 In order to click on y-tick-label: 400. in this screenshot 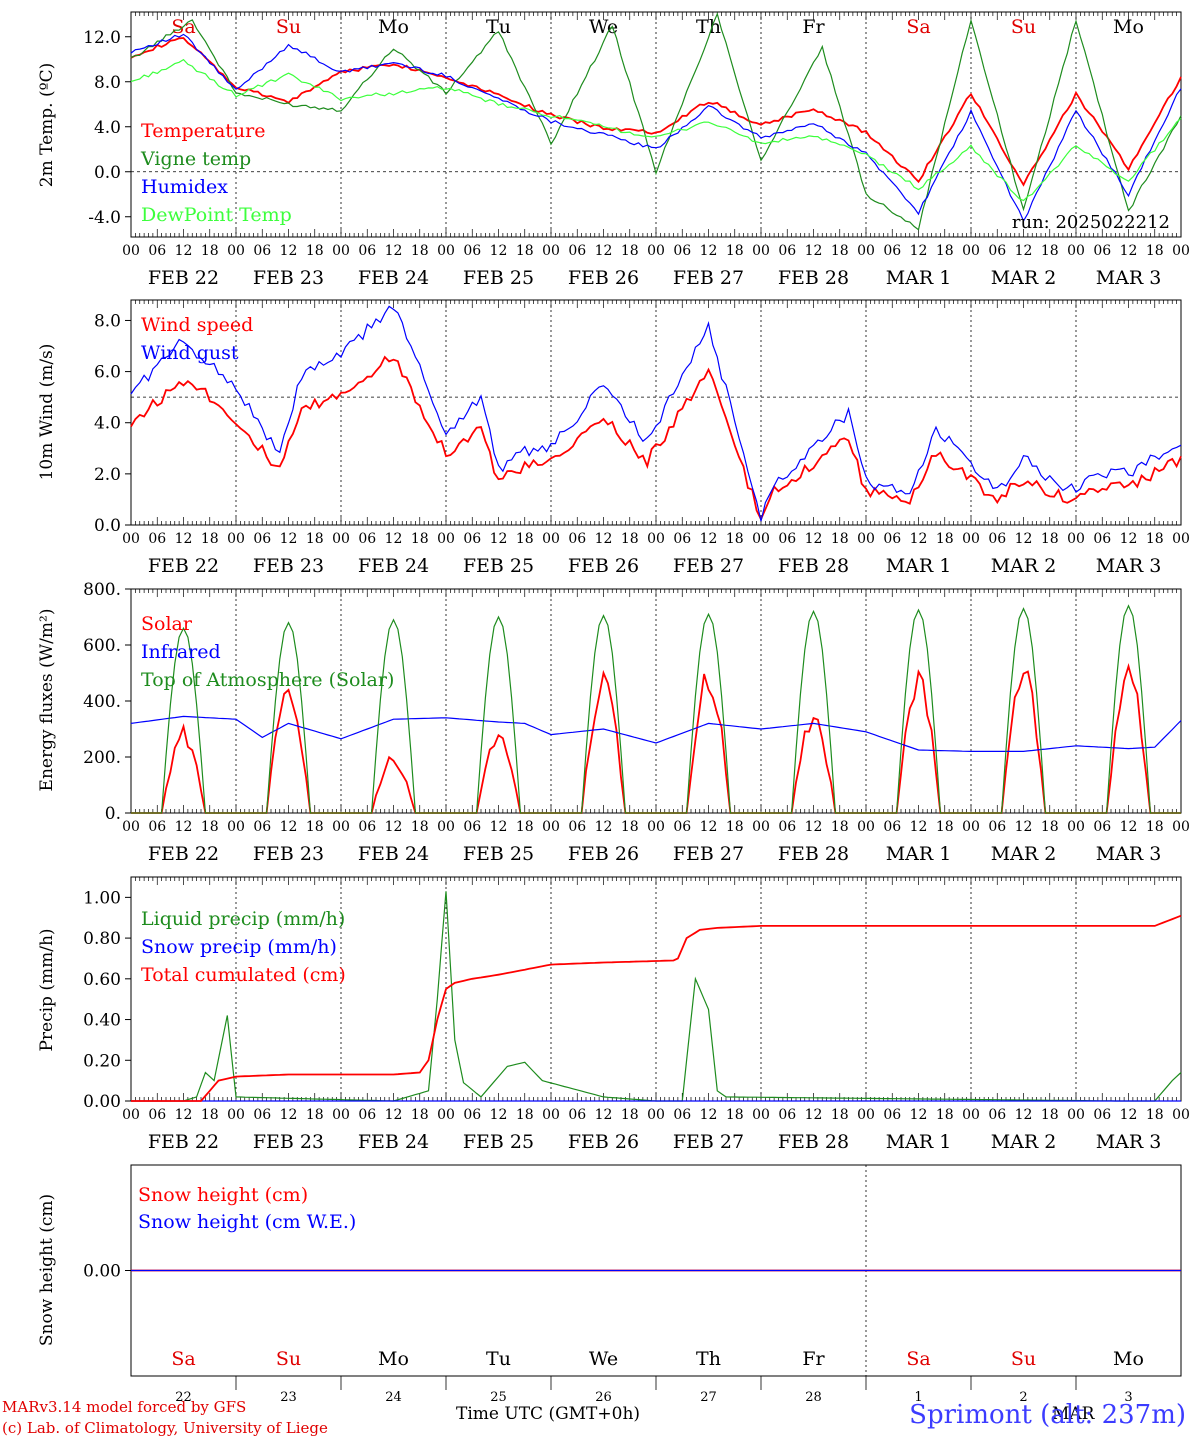, I will do `click(102, 702)`.